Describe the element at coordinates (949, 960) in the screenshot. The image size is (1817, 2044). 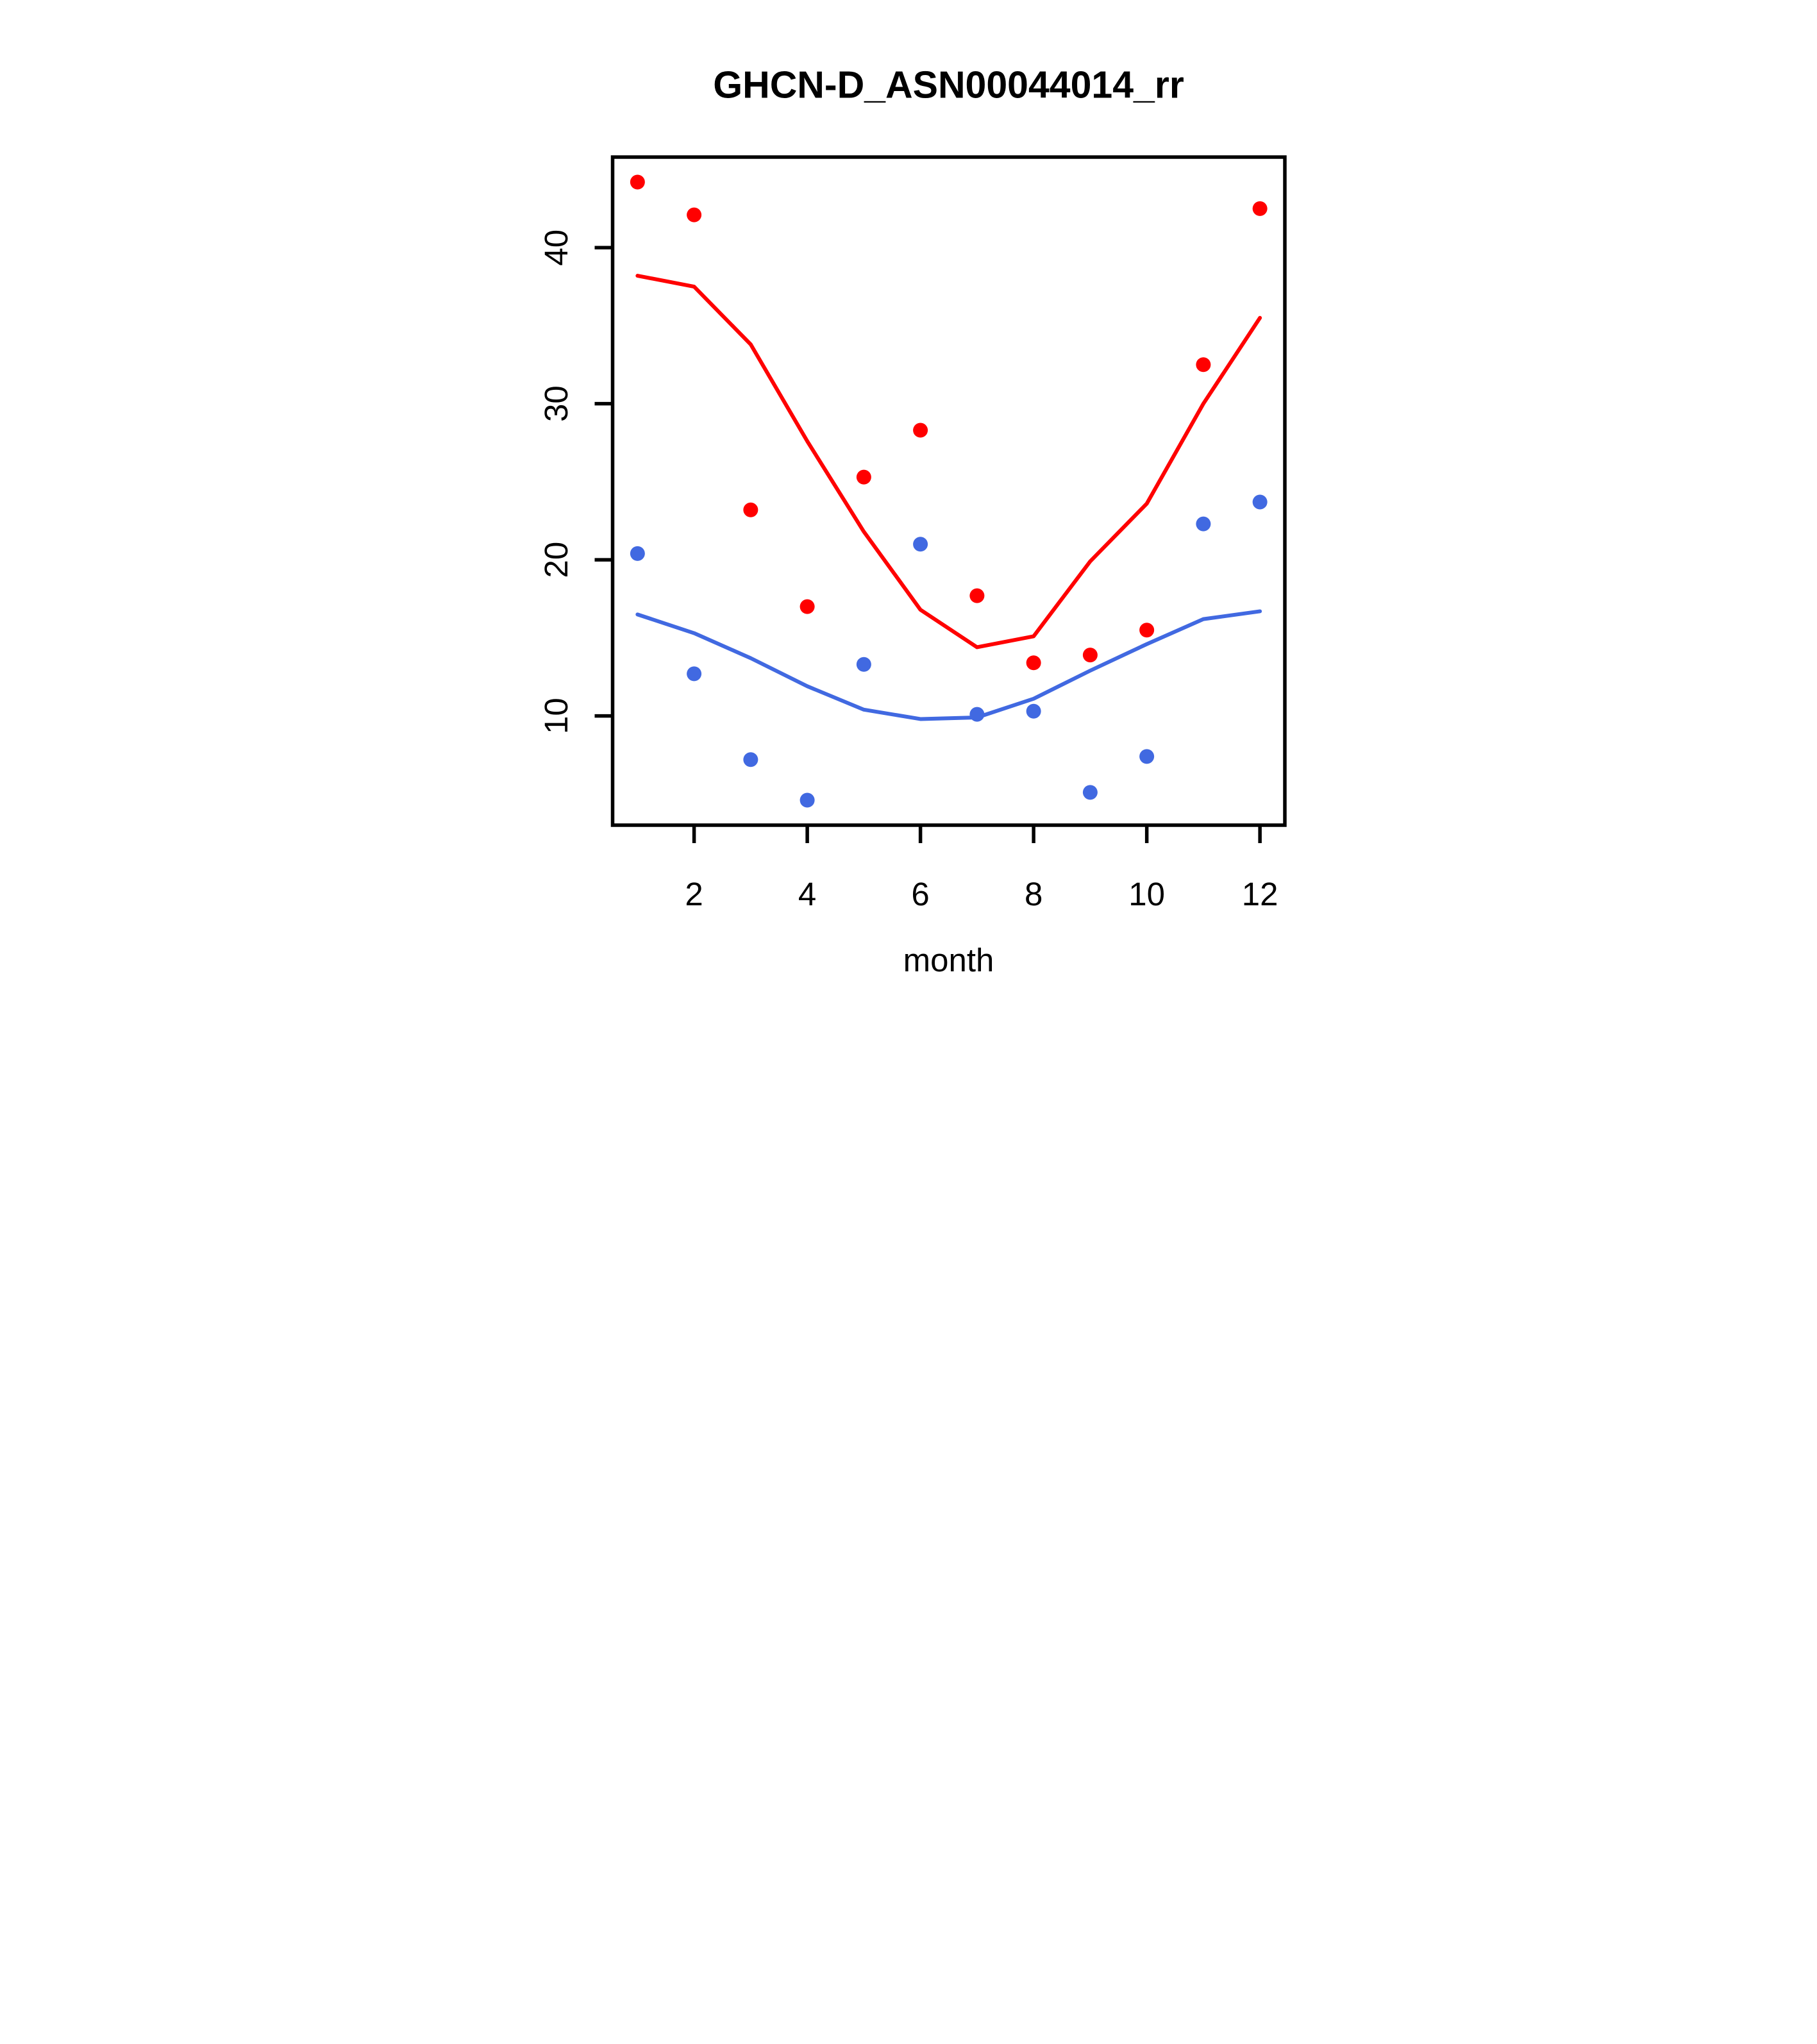
I see `x-axis-title: month` at that location.